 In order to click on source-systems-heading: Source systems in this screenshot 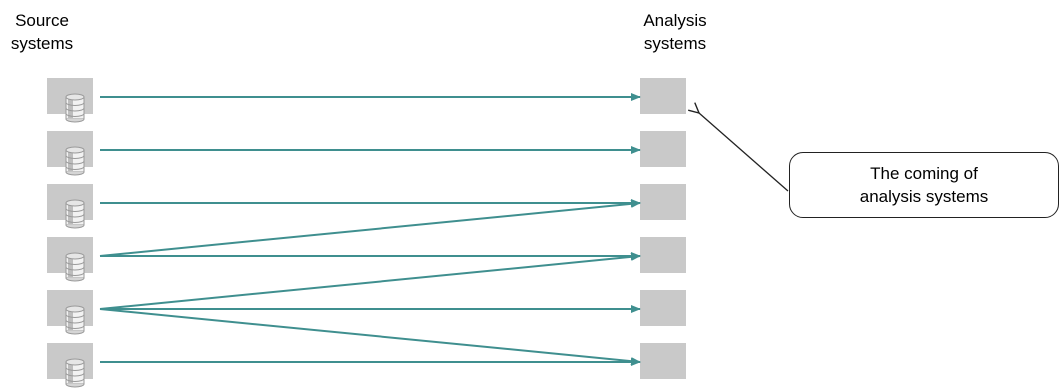, I will do `click(42, 32)`.